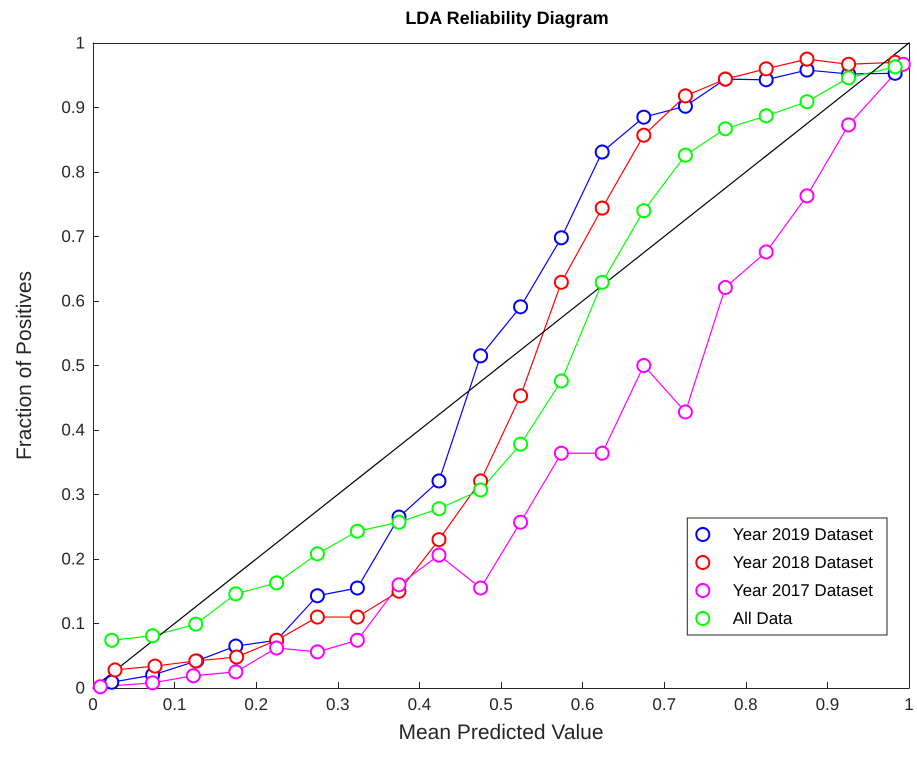 The height and width of the screenshot is (765, 917). Describe the element at coordinates (803, 534) in the screenshot. I see `legend-label: Year 2019 Dataset` at that location.